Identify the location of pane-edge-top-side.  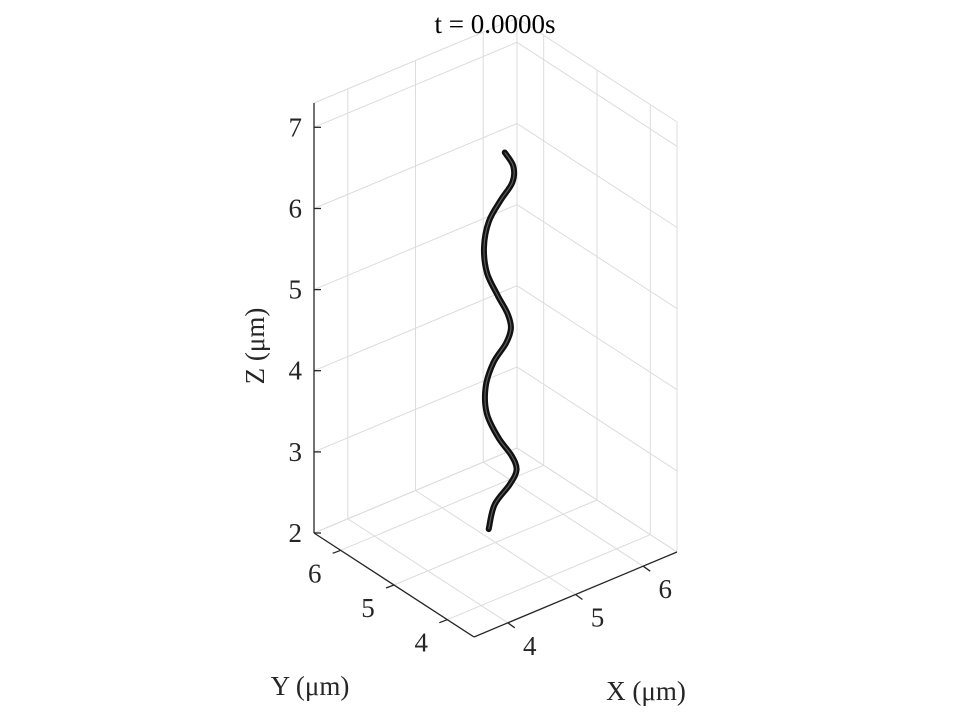
(597, 70).